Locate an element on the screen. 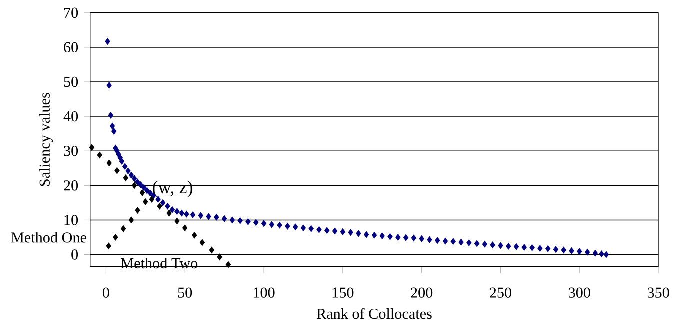  y-tick-label: 70 is located at coordinates (71, 13).